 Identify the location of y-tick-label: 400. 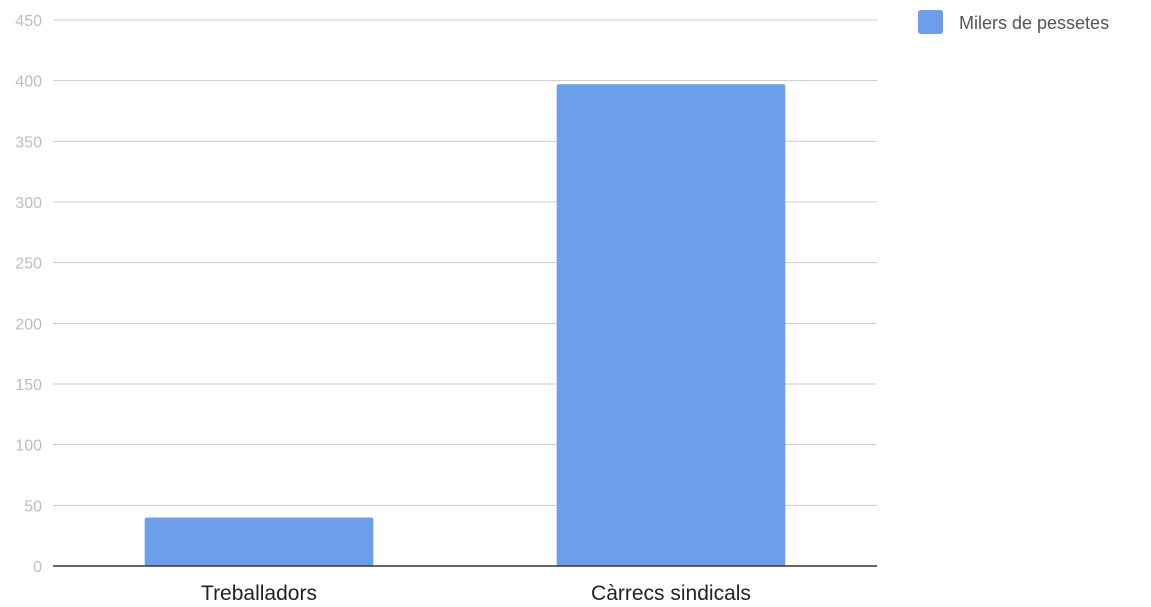
(28, 82).